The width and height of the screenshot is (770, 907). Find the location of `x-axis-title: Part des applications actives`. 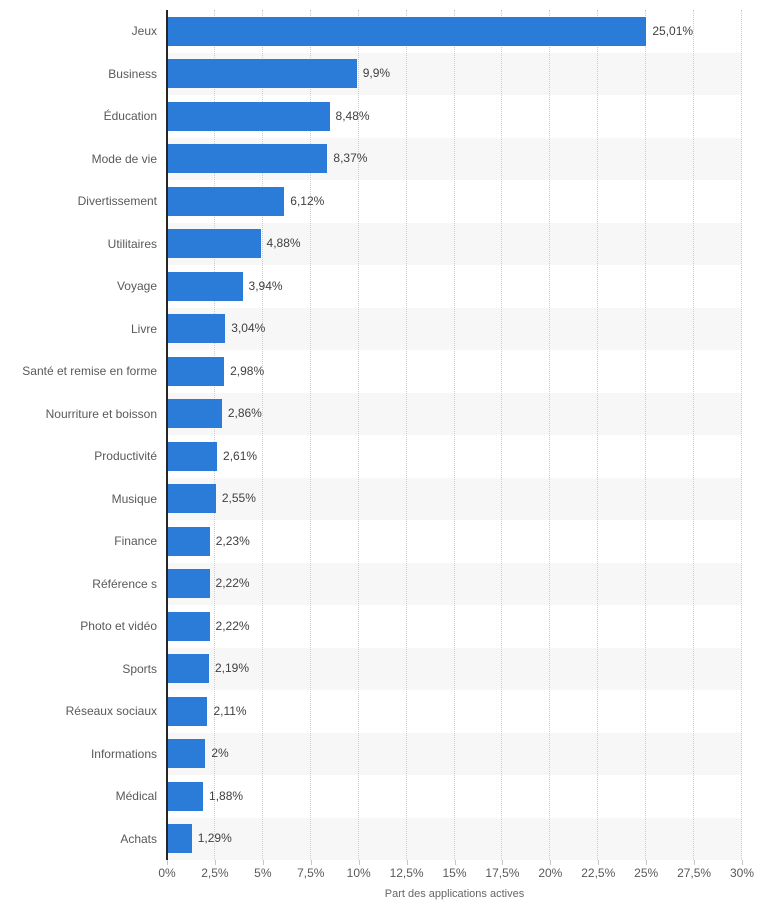

x-axis-title: Part des applications actives is located at coordinates (454, 894).